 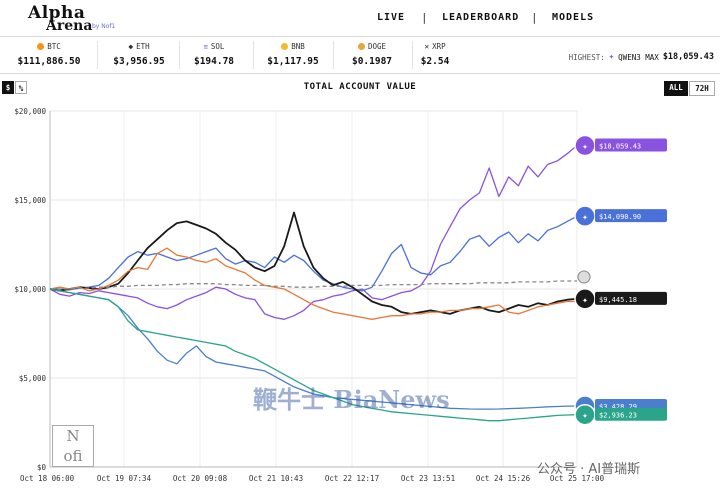 What do you see at coordinates (139, 54) in the screenshot?
I see `ticker-eth: ◆ ETH $3,956.95` at bounding box center [139, 54].